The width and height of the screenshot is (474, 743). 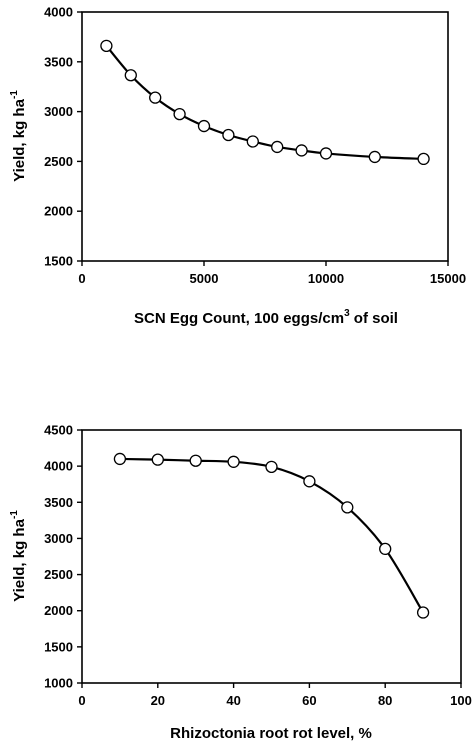 I want to click on x-axis-title: Rhizoctonia root rot level, %, so click(x=271, y=733).